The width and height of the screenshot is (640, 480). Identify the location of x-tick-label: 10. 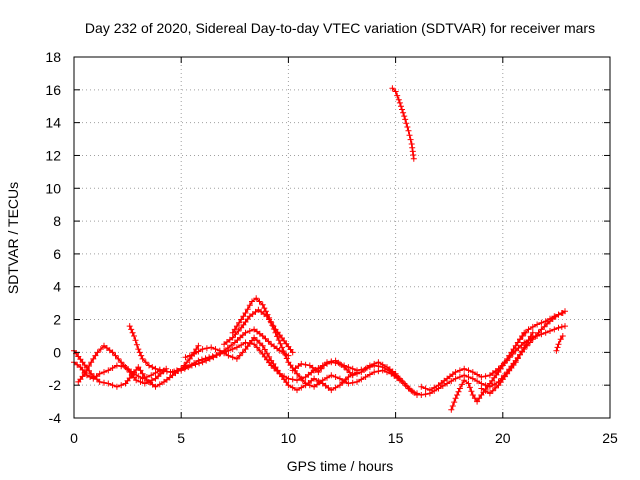
(289, 438).